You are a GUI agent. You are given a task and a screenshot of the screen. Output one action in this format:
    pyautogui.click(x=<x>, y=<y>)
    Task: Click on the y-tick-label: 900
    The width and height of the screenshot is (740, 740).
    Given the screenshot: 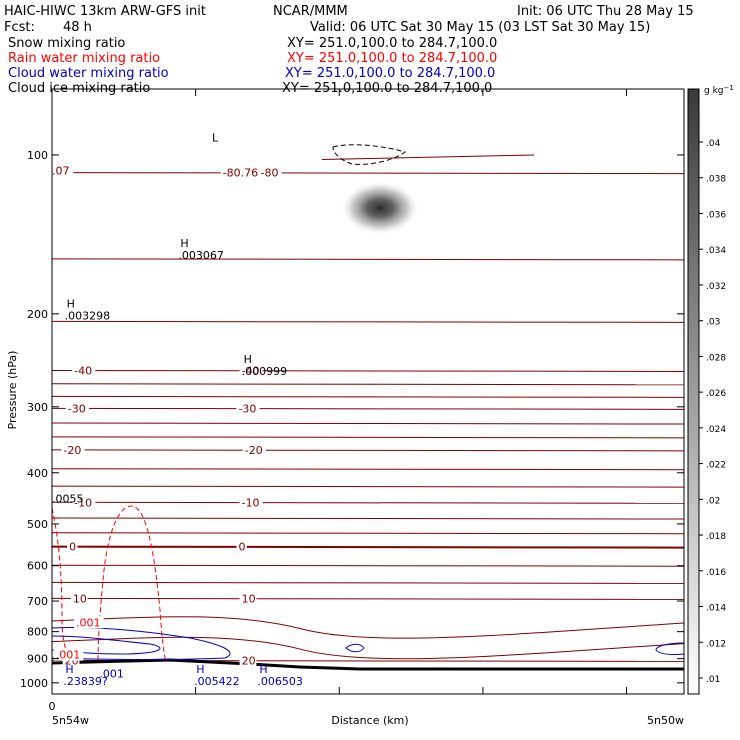 What is the action you would take?
    pyautogui.click(x=37, y=659)
    